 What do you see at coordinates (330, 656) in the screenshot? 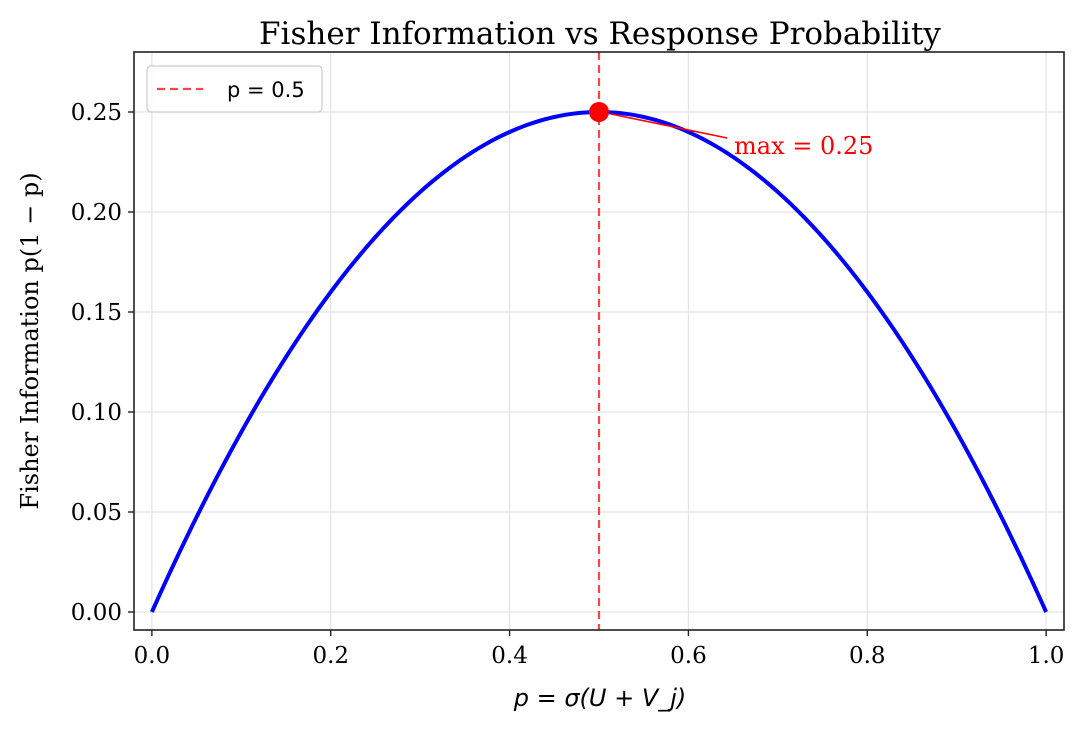
I see `x-tick-label: 0.2` at bounding box center [330, 656].